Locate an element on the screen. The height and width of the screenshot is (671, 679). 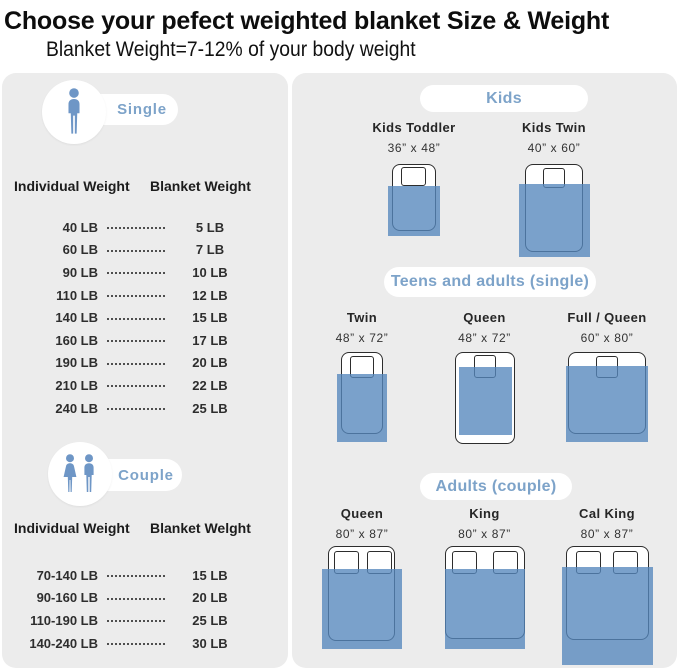
section-header-label: Adults (couple) is located at coordinates (496, 486).